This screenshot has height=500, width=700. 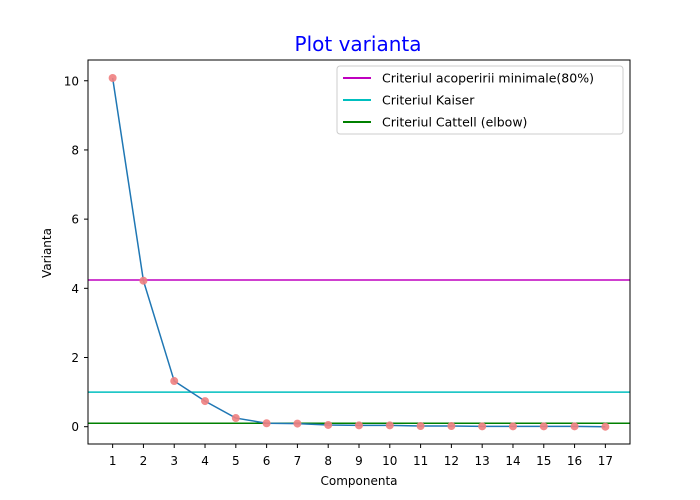 What do you see at coordinates (488, 78) in the screenshot?
I see `legend-label-1: Criteriul acoperirii minimale(80%)` at bounding box center [488, 78].